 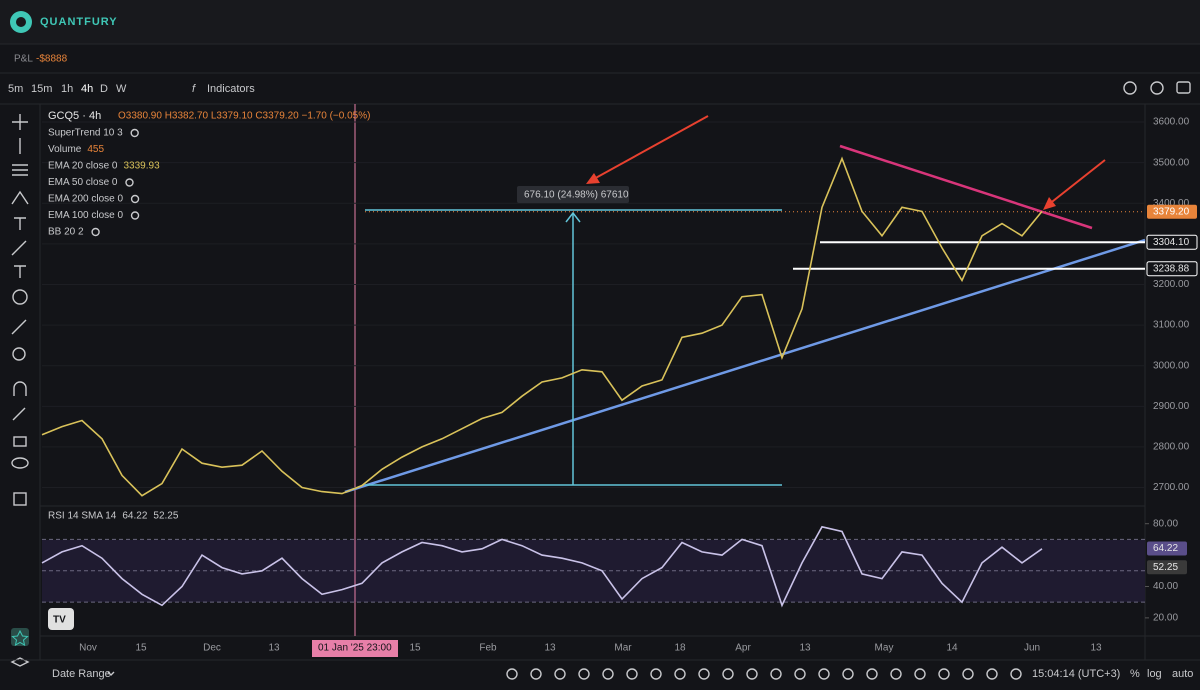 What do you see at coordinates (74, 116) in the screenshot?
I see `symbol: GCQ5 · 4h` at bounding box center [74, 116].